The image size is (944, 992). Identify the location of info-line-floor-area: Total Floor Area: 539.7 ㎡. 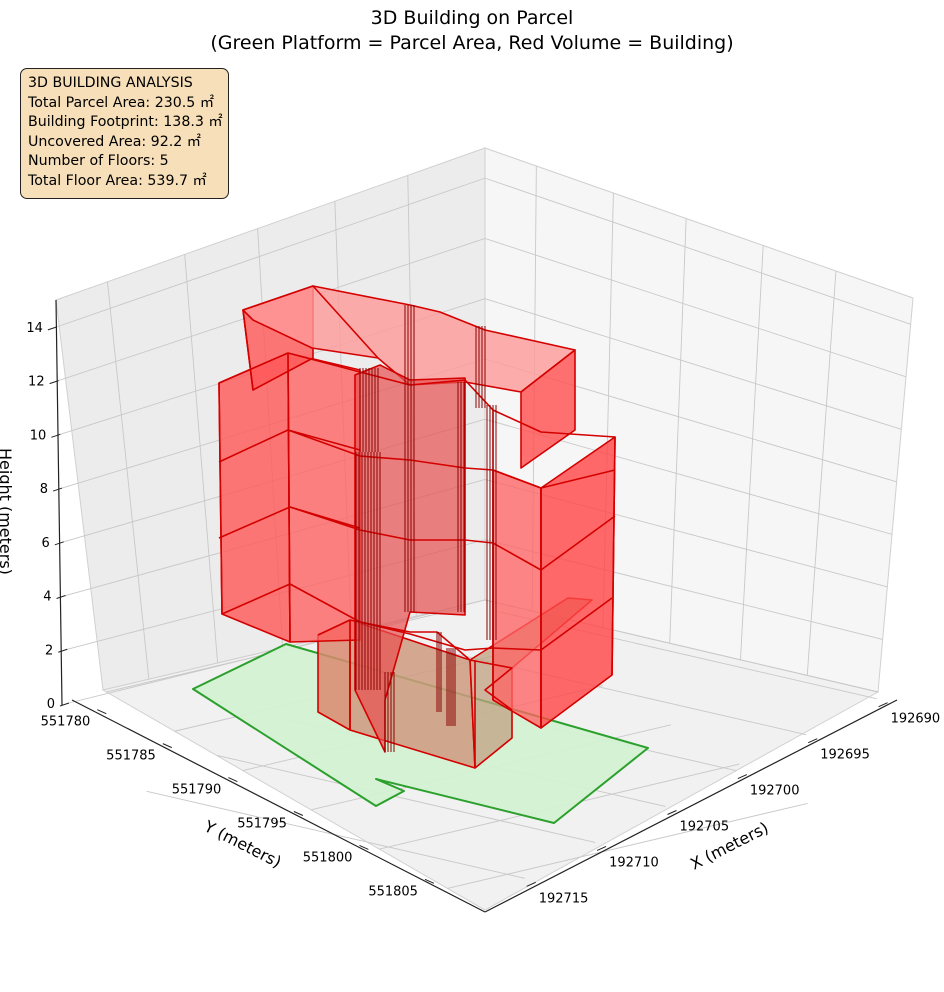
(117, 180).